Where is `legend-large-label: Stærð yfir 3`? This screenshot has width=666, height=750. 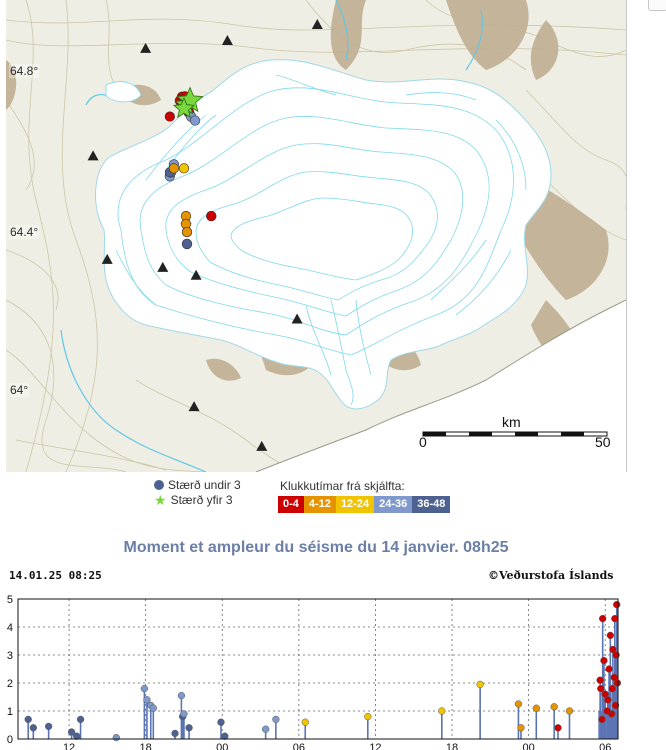 legend-large-label: Stærð yfir 3 is located at coordinates (201, 500).